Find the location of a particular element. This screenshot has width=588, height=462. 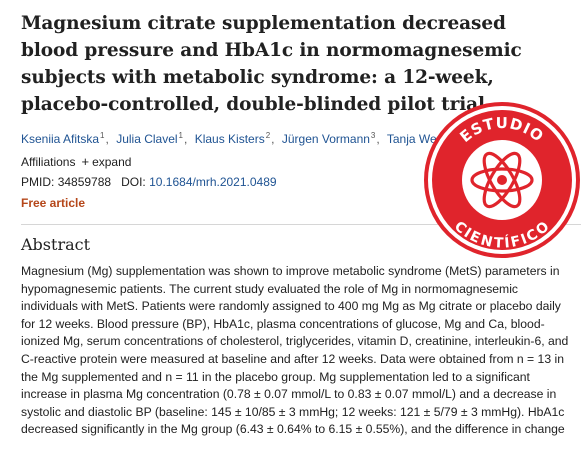

abstract-heading: Abstract is located at coordinates (56, 244).